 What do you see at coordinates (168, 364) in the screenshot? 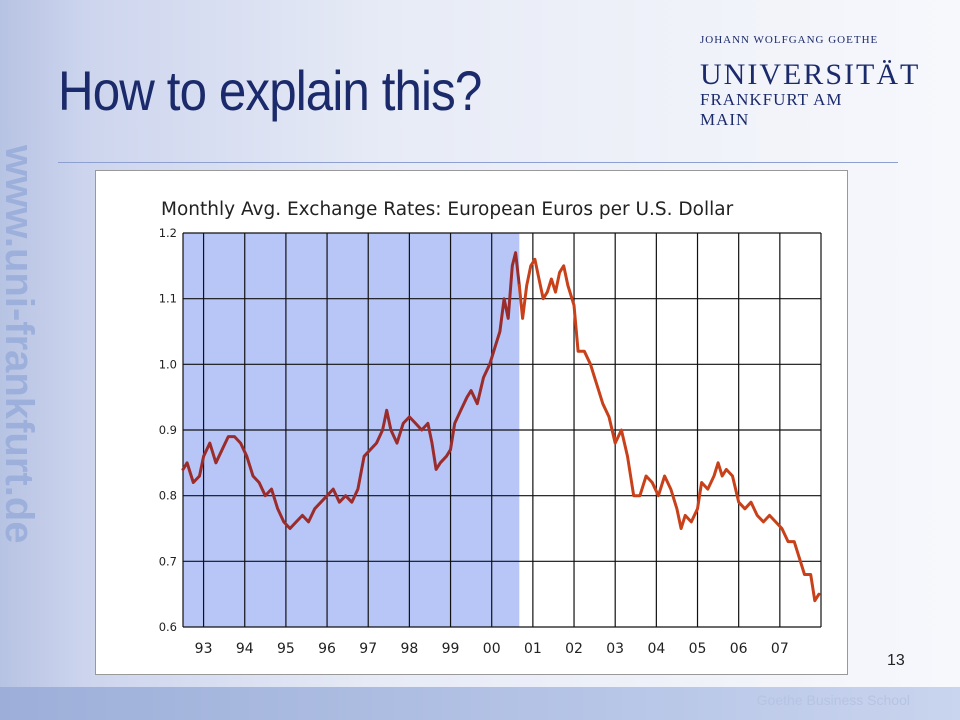
I see `y-tick-label: 1.0` at bounding box center [168, 364].